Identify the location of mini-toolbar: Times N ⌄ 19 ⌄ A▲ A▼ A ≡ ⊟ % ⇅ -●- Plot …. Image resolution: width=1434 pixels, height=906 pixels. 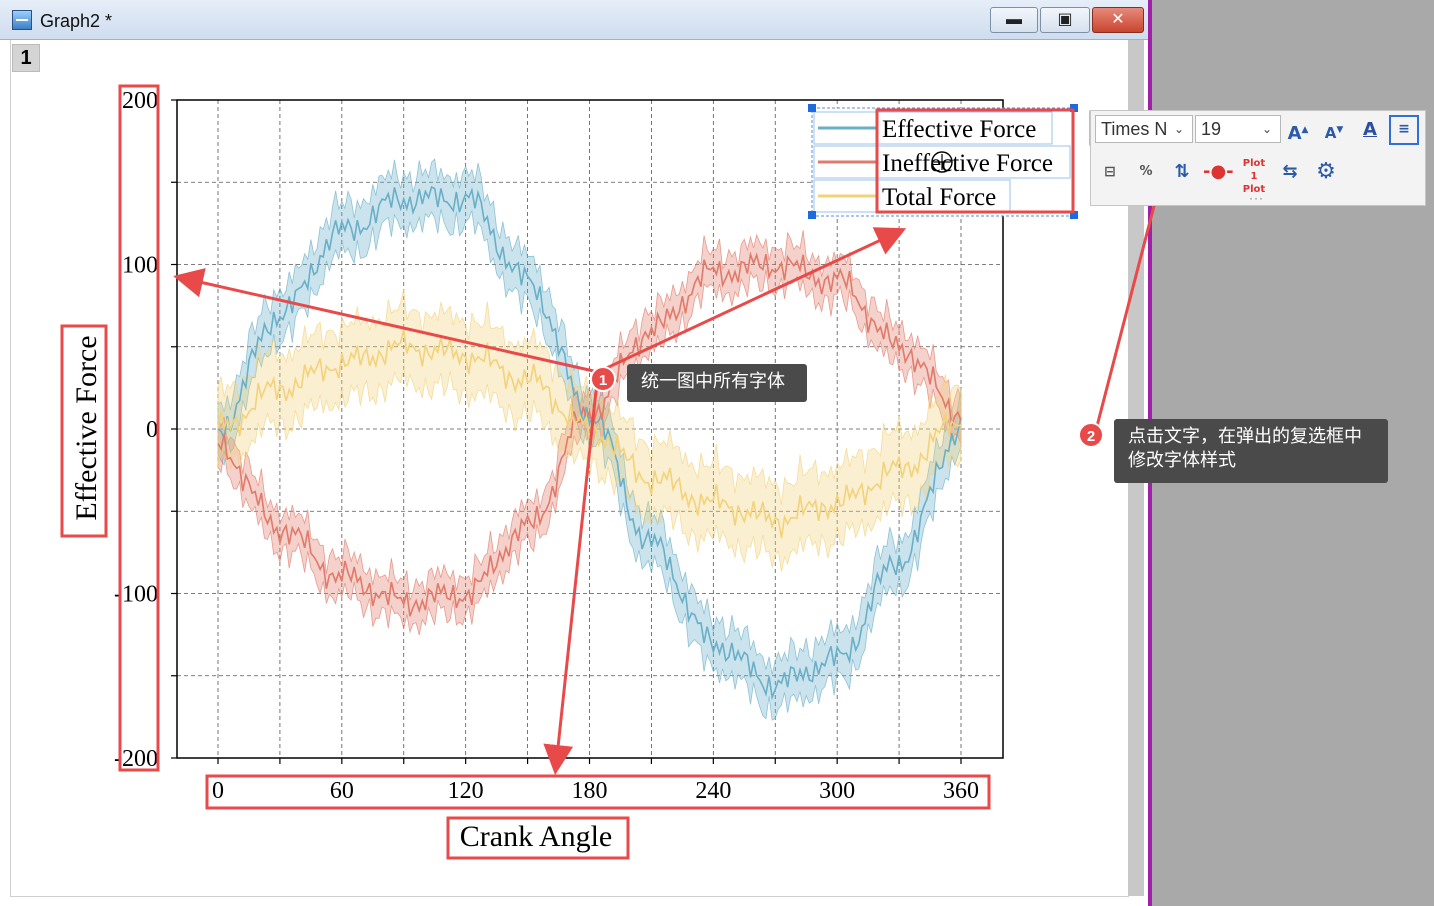
(1258, 158).